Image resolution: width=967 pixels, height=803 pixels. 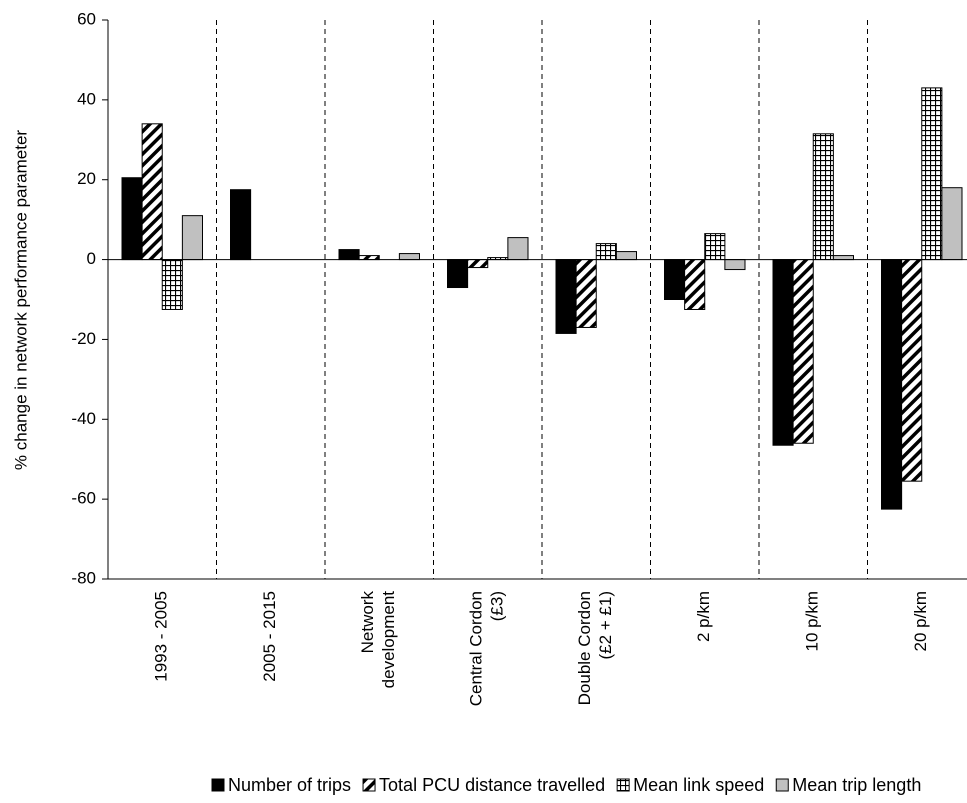 What do you see at coordinates (83, 338) in the screenshot?
I see `y-tick-label: -20` at bounding box center [83, 338].